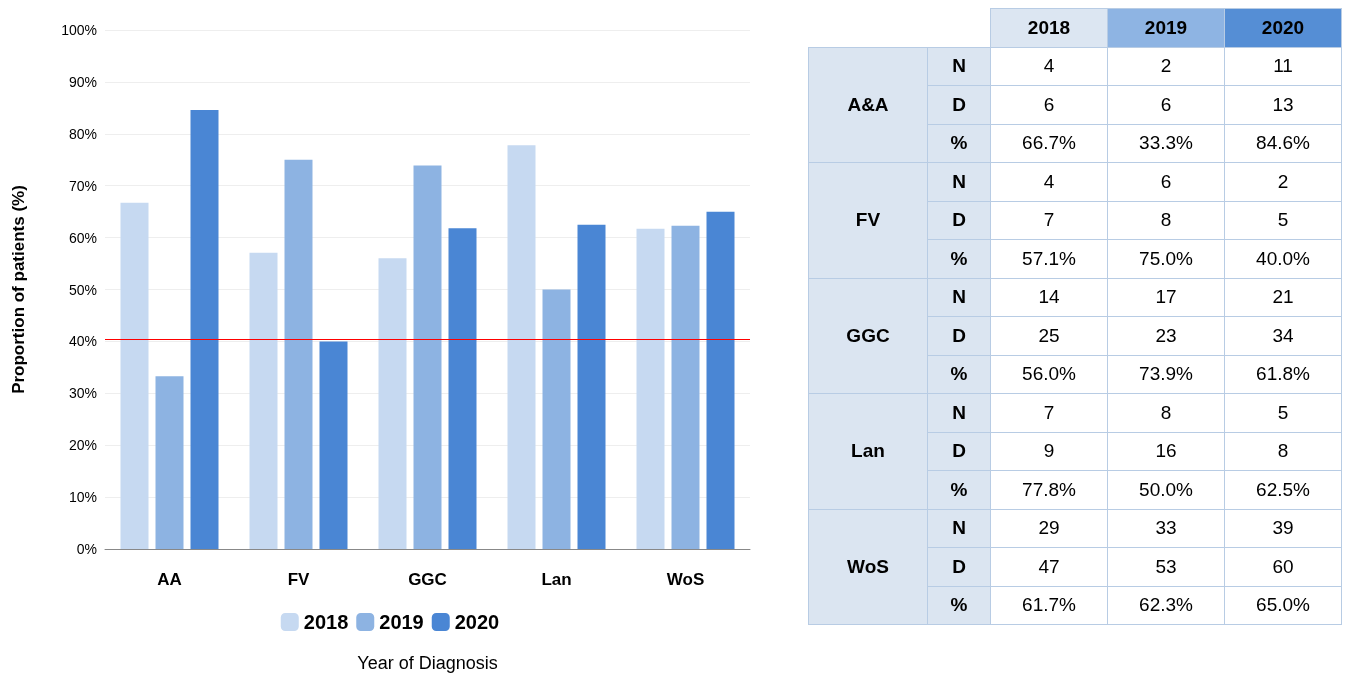  I want to click on x-tick-label: GGC, so click(427, 579).